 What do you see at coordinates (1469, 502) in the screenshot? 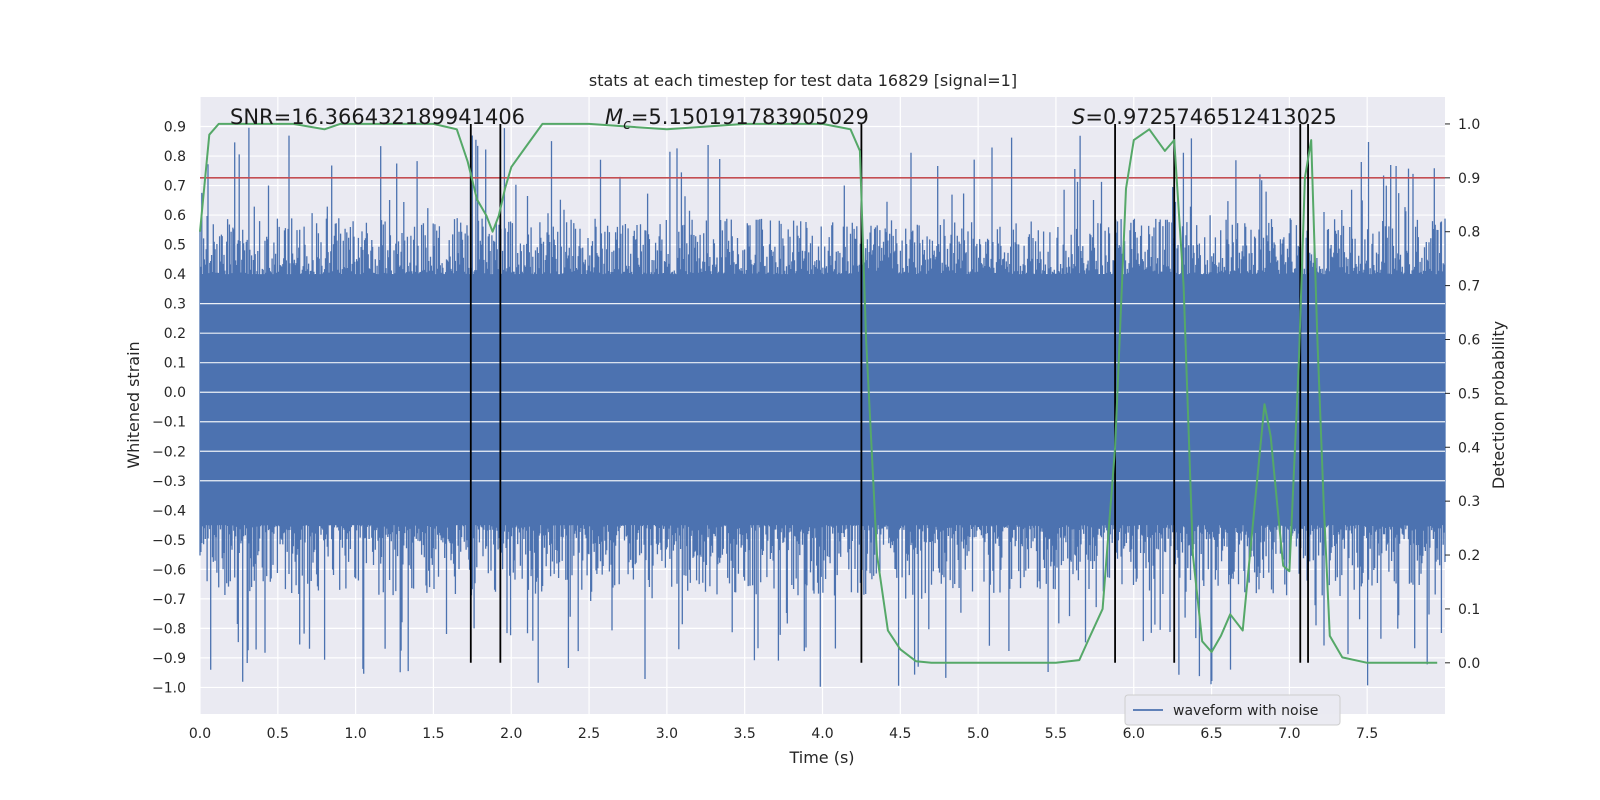
I see `y-right-tick-label: 0.3` at bounding box center [1469, 502].